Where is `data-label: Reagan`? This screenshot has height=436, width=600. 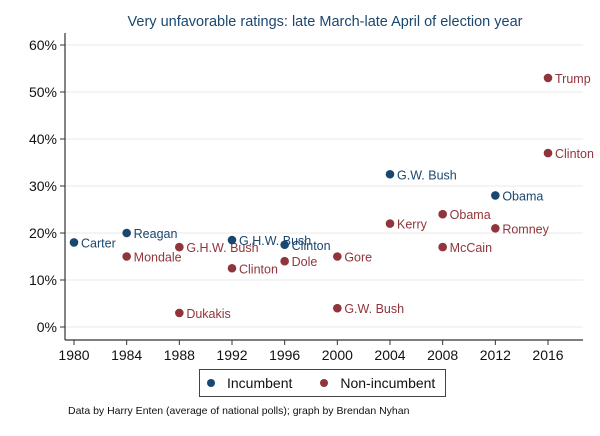
data-label: Reagan is located at coordinates (156, 234).